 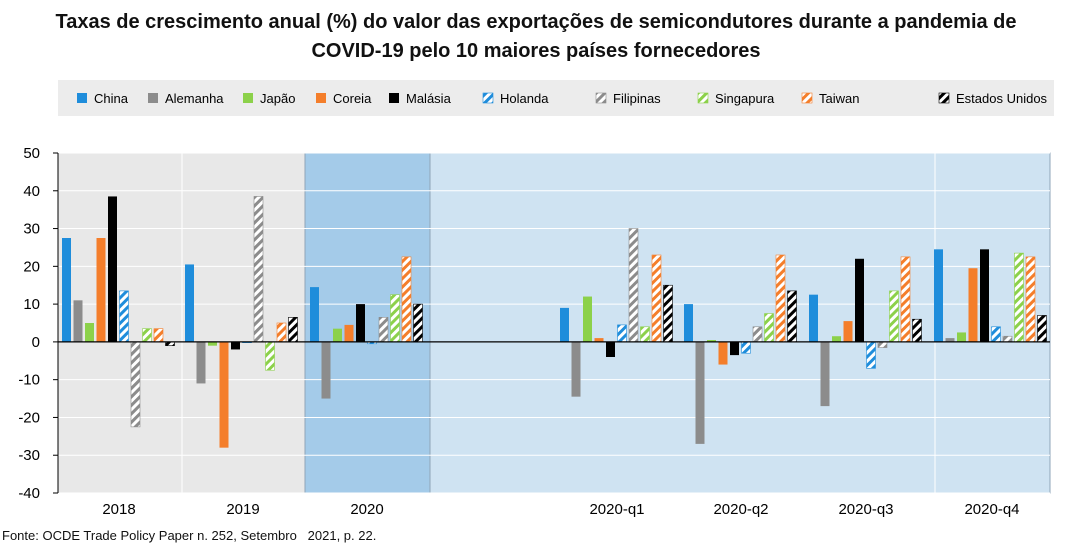 What do you see at coordinates (418, 323) in the screenshot?
I see `bar-estados-unidos-2020` at bounding box center [418, 323].